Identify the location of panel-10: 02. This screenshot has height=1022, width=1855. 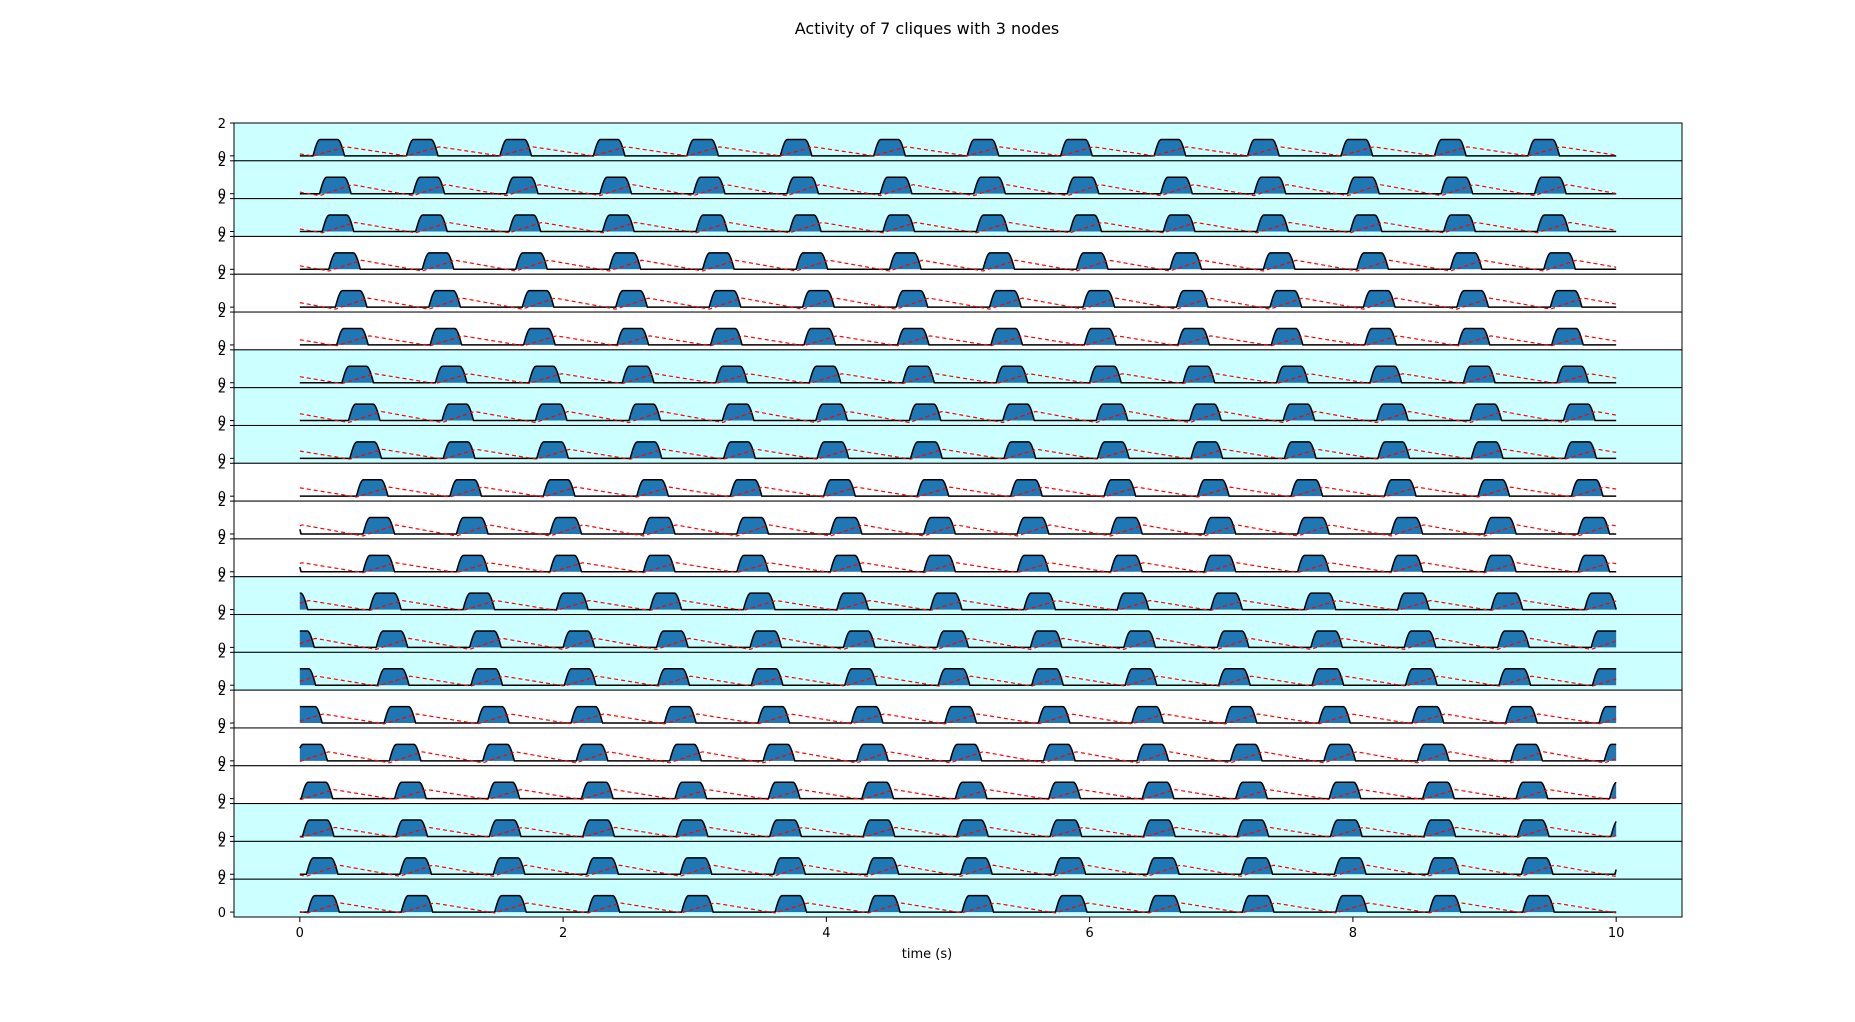
(950, 519).